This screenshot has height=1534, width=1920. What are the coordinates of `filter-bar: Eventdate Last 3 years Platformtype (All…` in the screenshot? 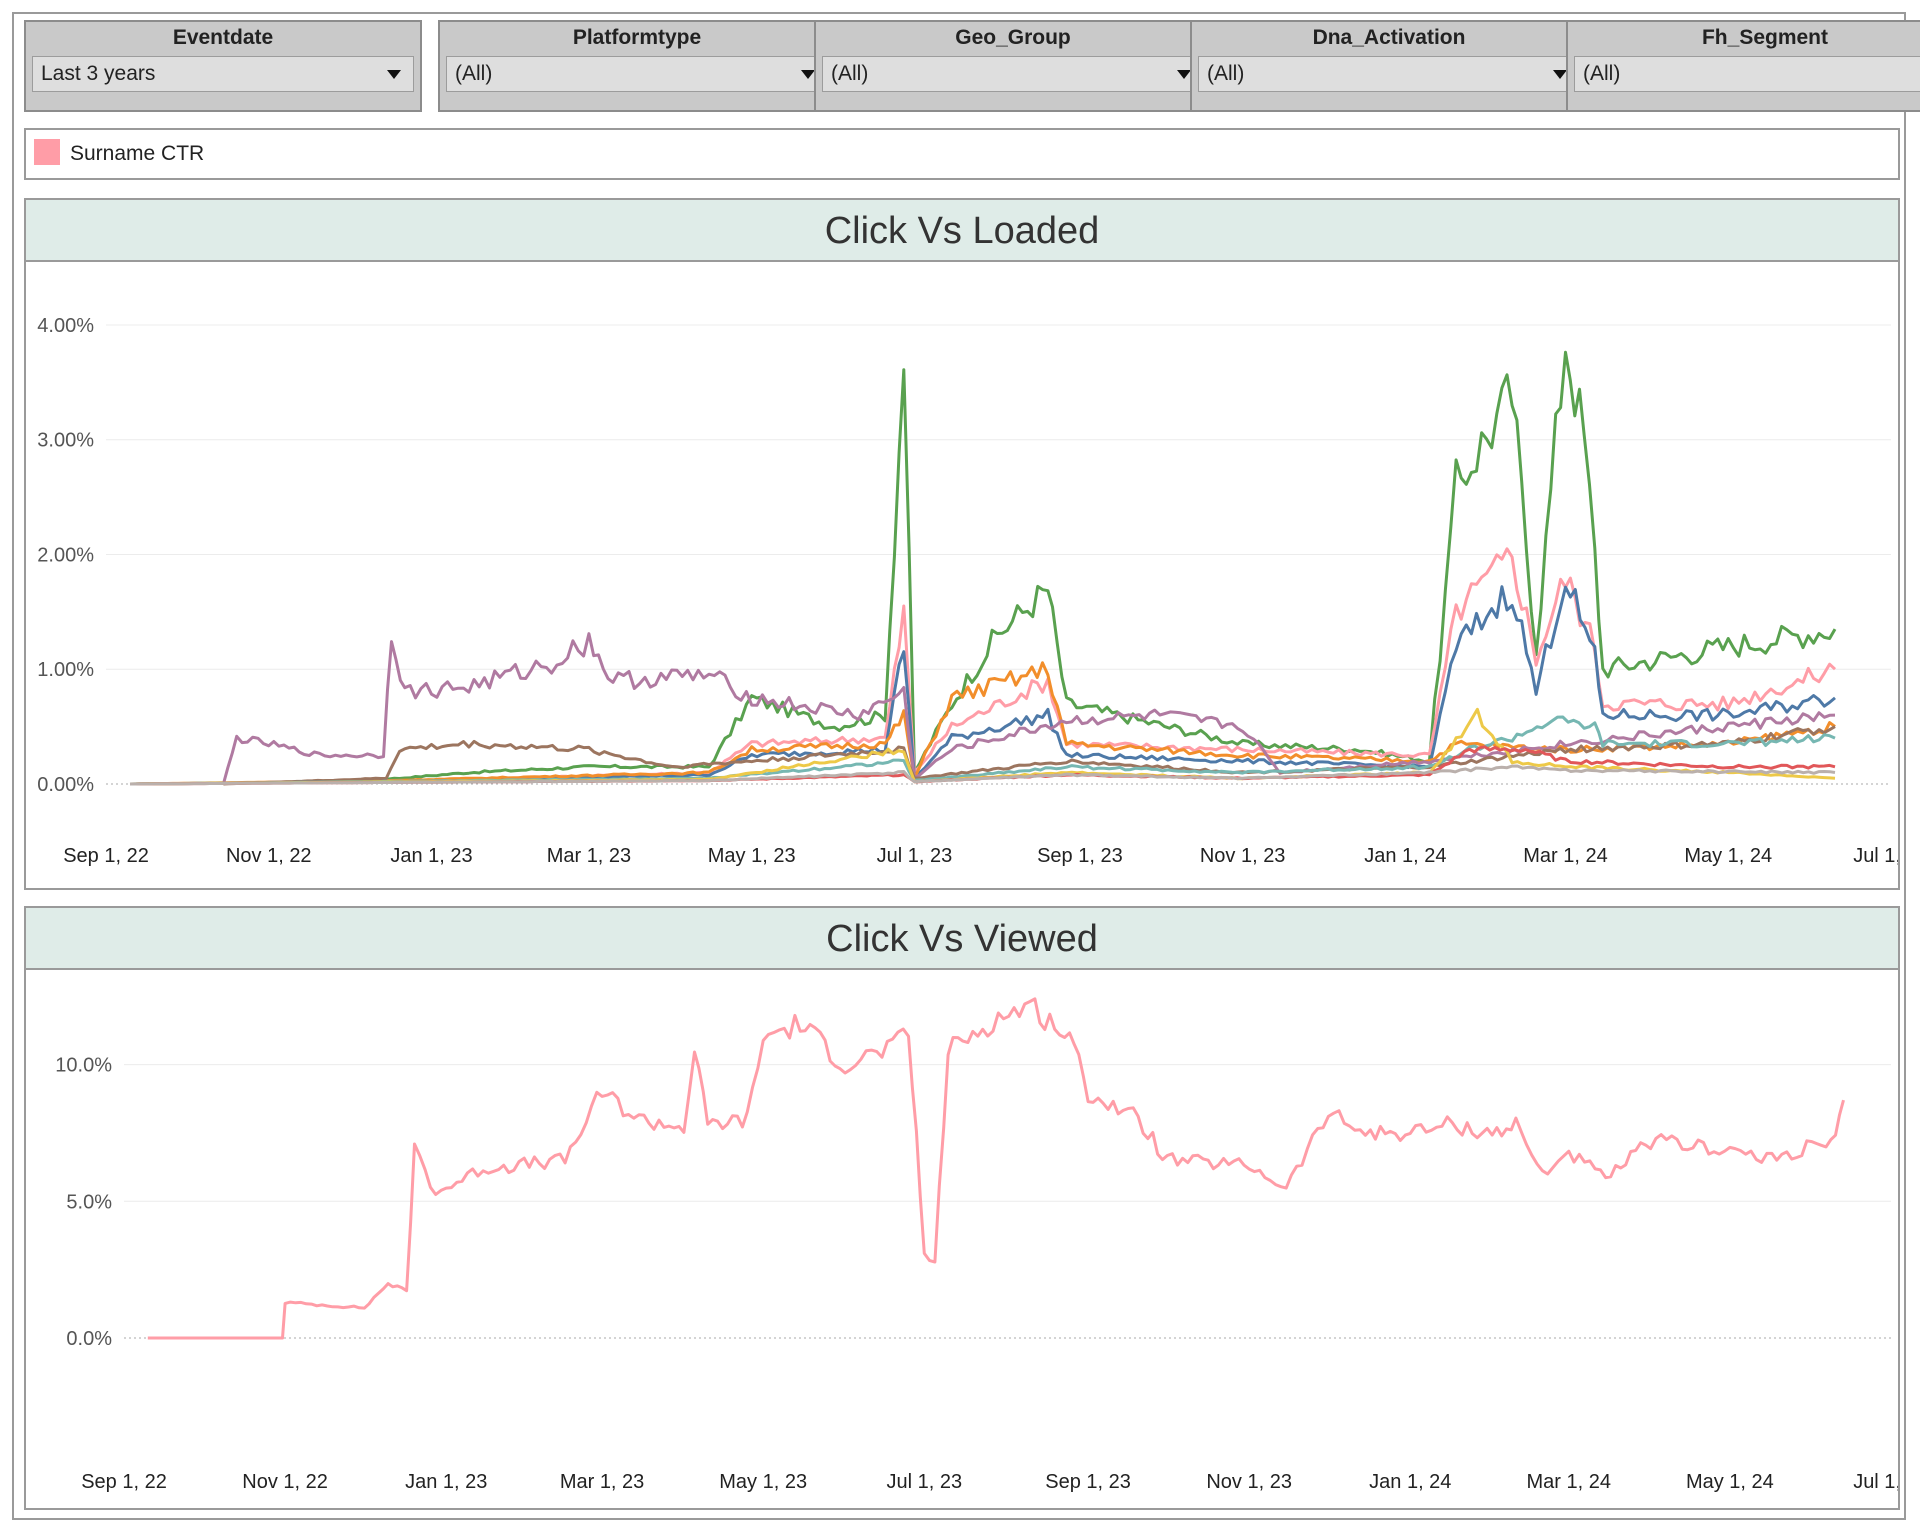 It's located at (972, 66).